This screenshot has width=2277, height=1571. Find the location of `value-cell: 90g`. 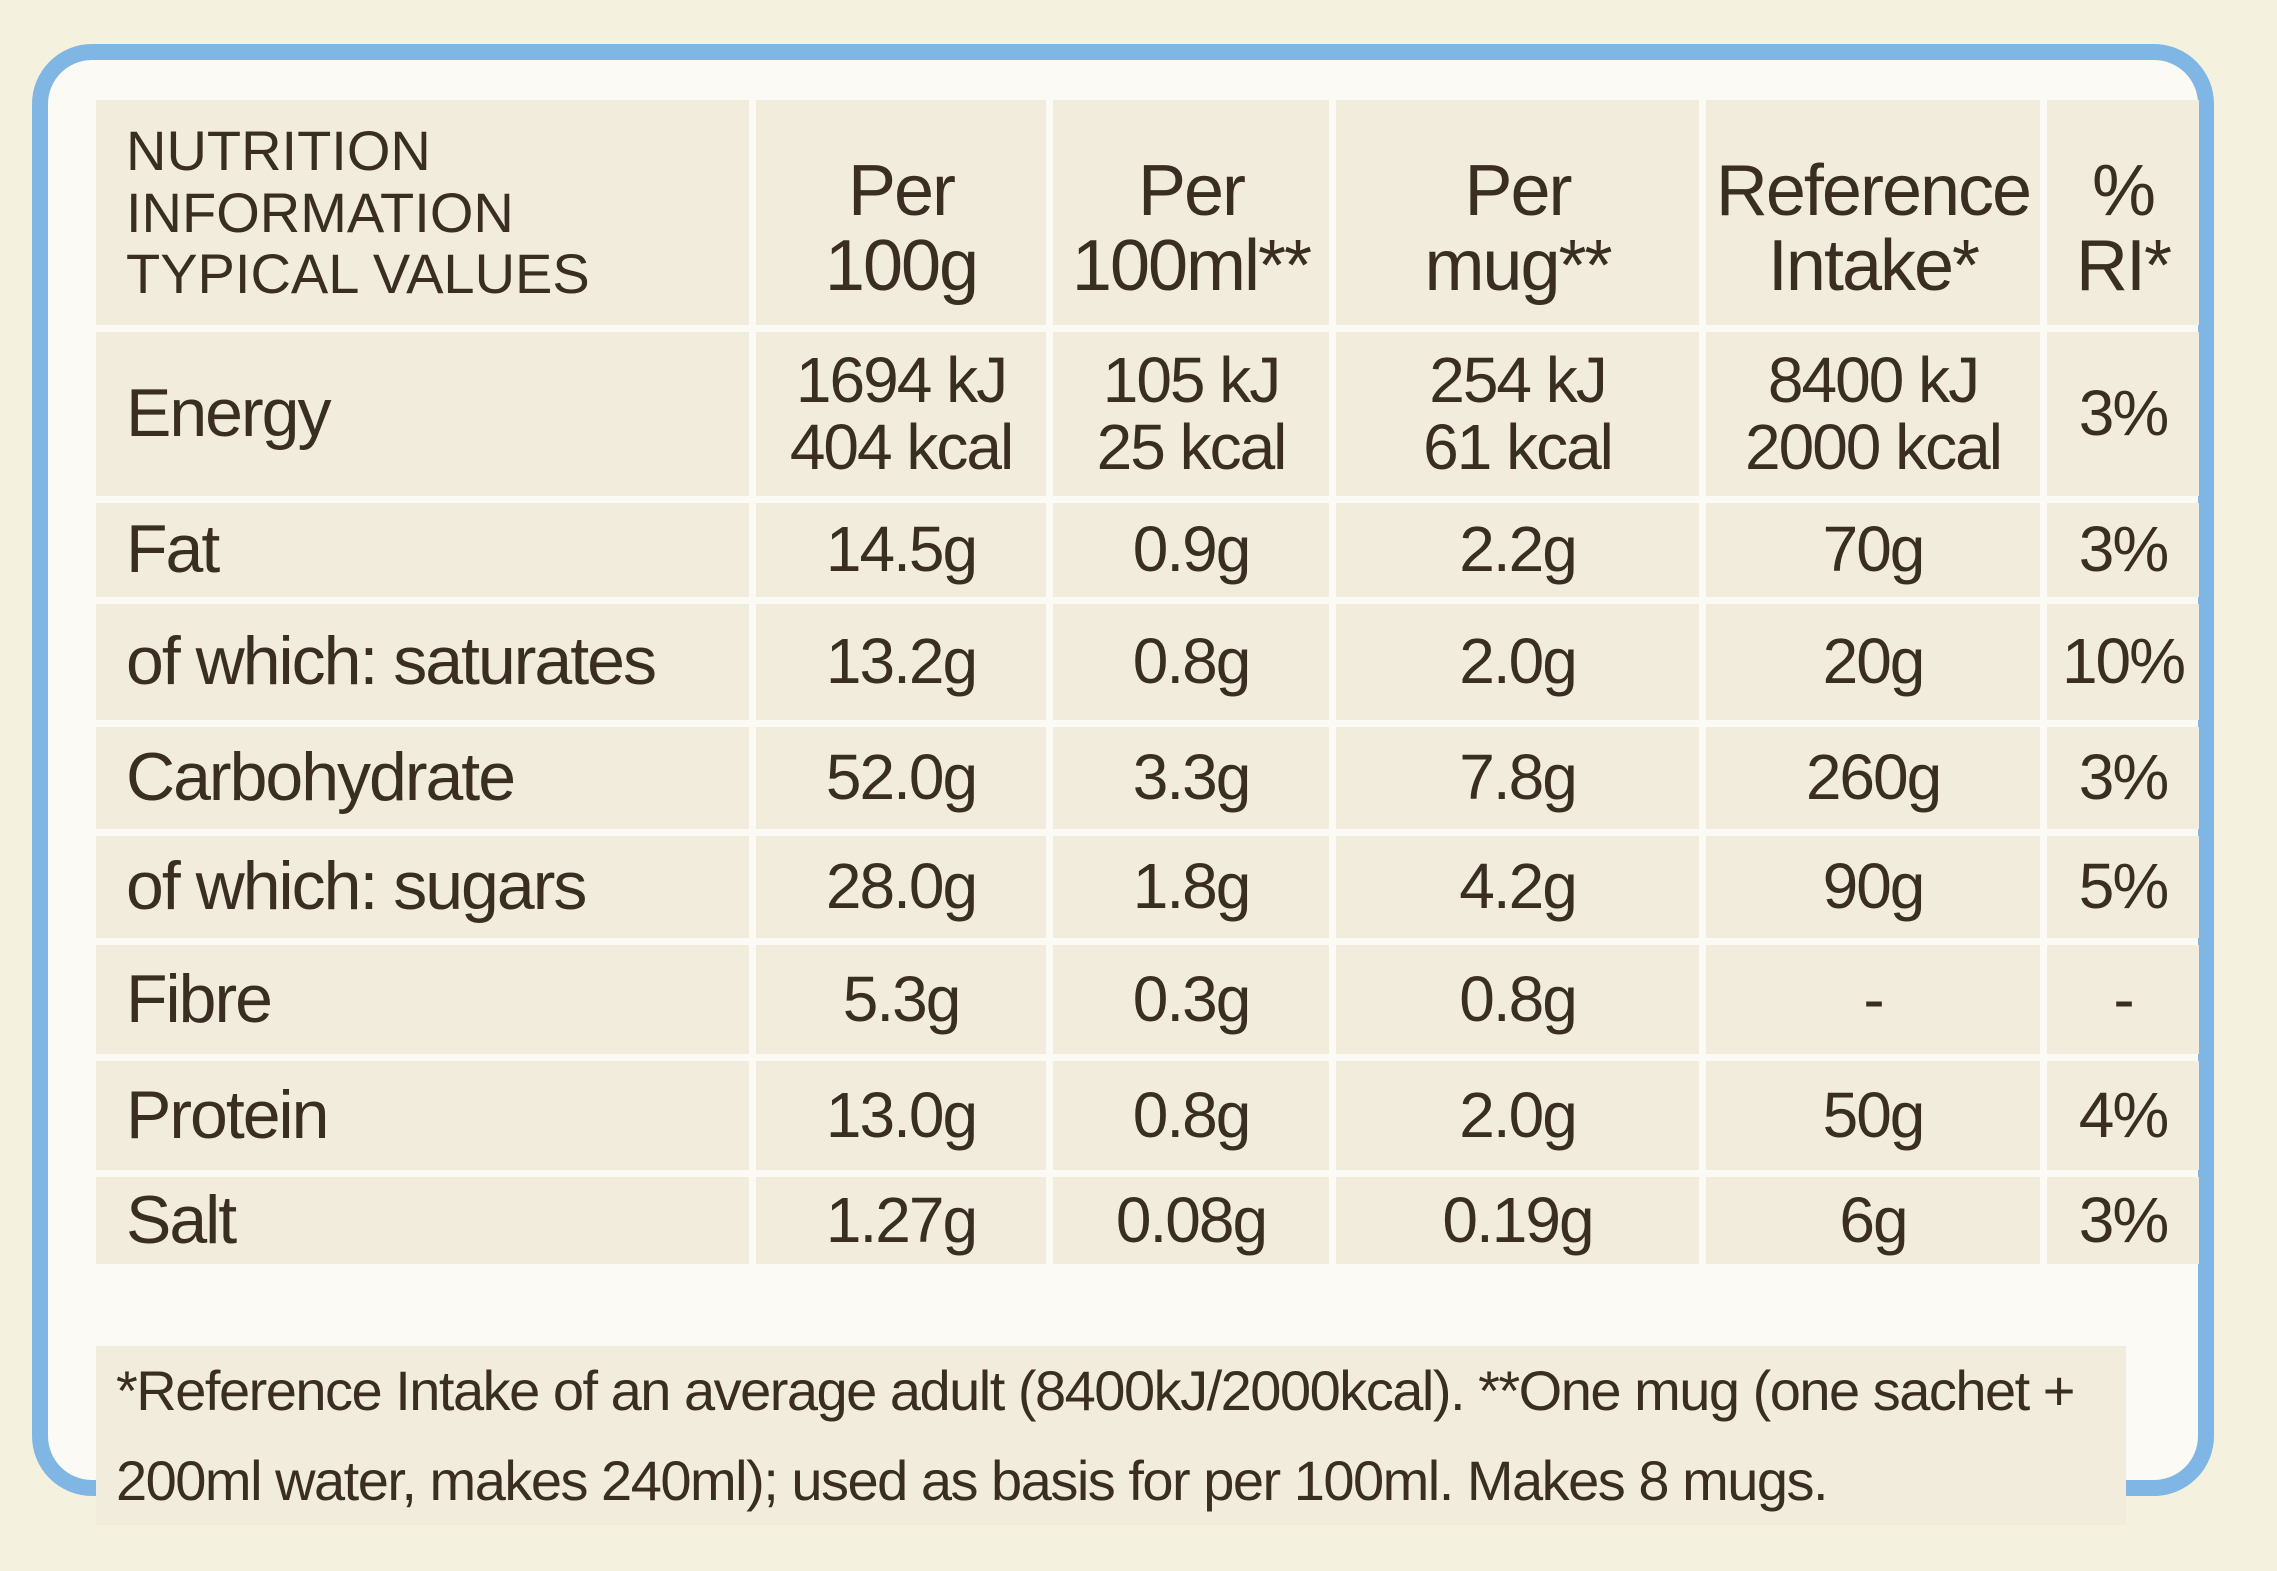

value-cell: 90g is located at coordinates (1873, 887).